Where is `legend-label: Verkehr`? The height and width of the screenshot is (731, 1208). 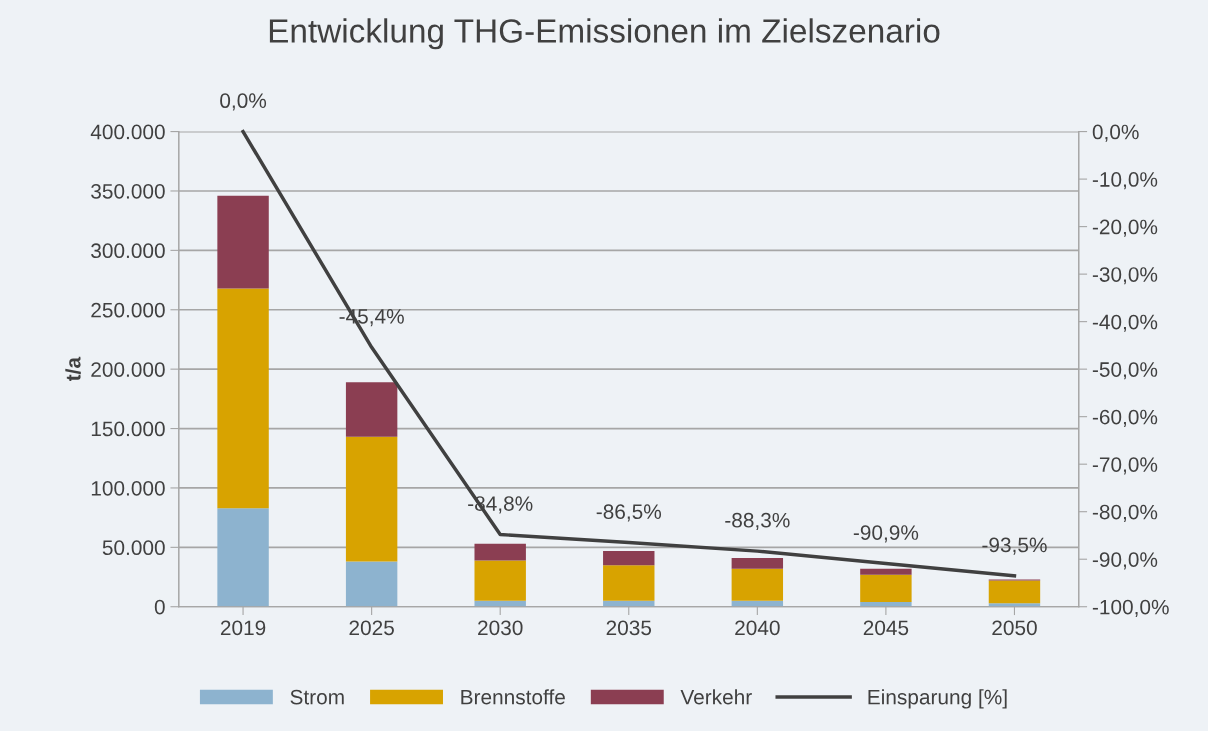
legend-label: Verkehr is located at coordinates (716, 697).